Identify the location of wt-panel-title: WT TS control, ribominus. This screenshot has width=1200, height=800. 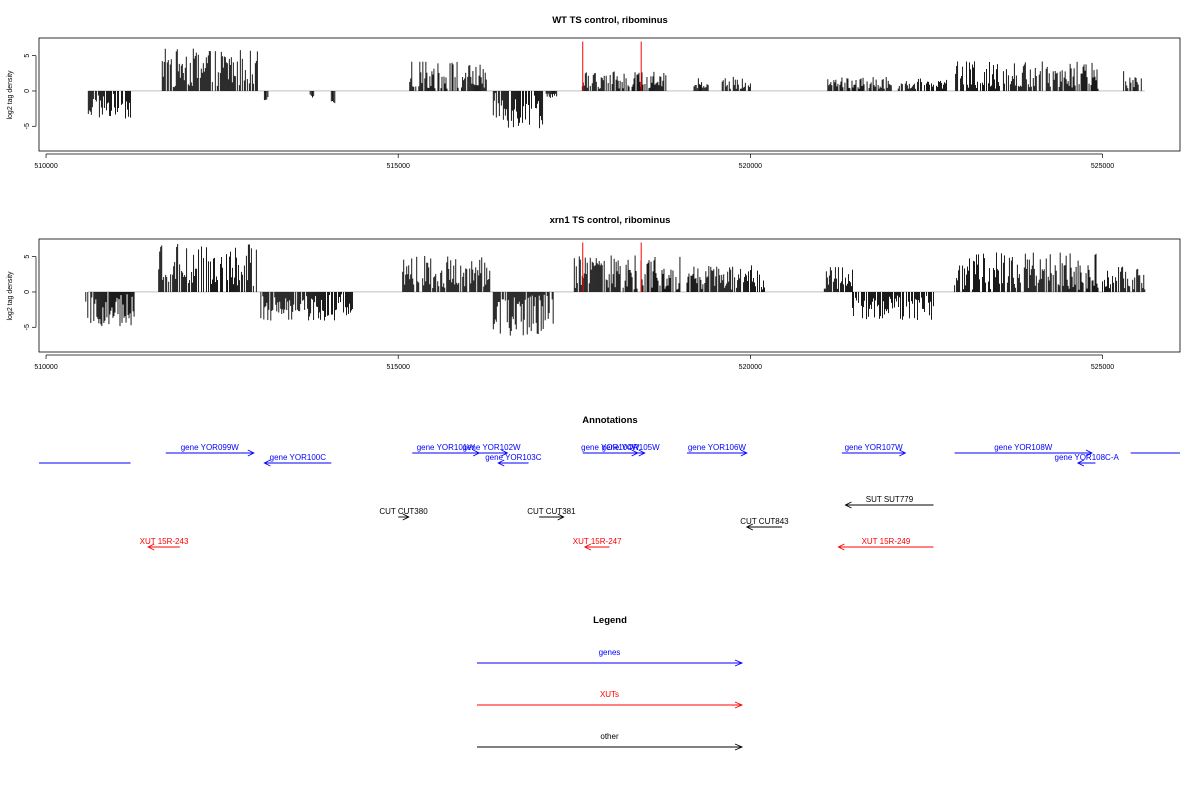
(610, 20).